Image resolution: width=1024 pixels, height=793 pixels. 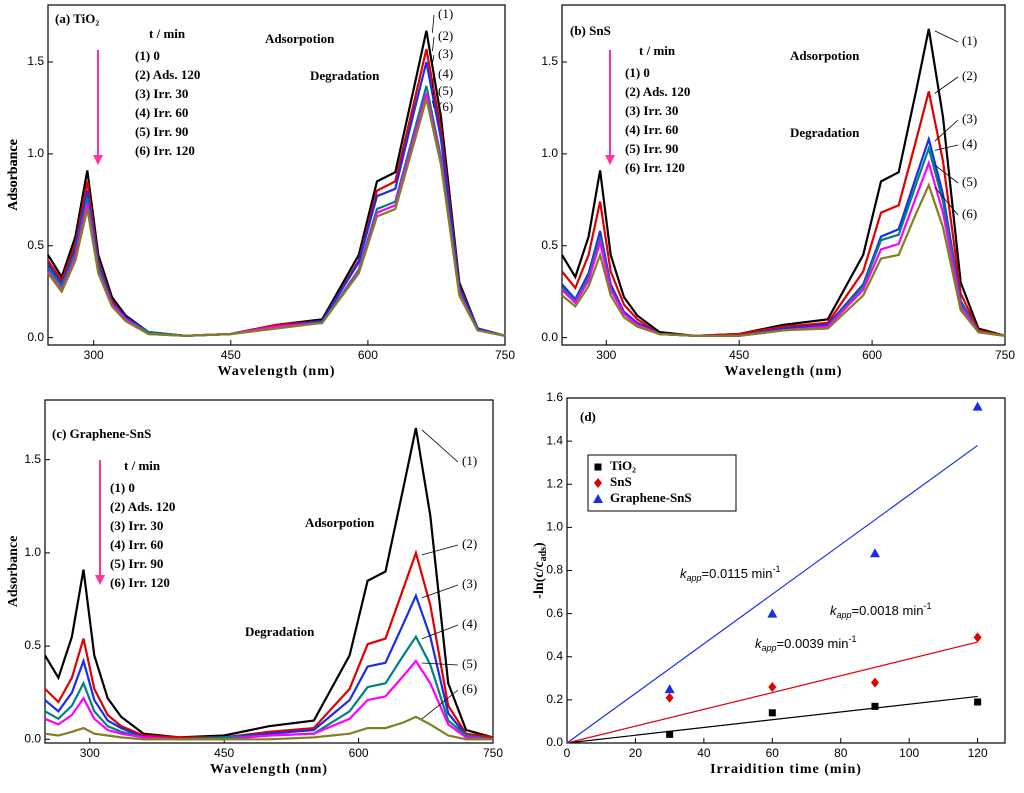 What do you see at coordinates (142, 465) in the screenshot?
I see `legend-title: t / min` at bounding box center [142, 465].